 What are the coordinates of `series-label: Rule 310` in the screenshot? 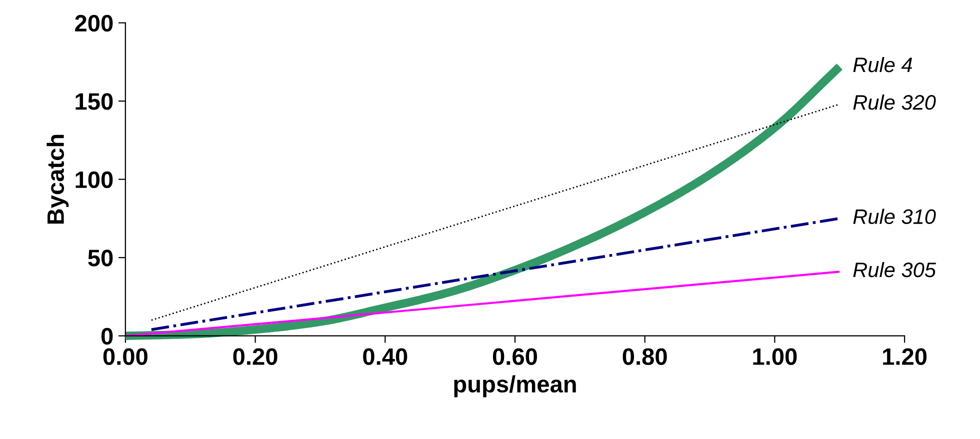 It's located at (894, 216).